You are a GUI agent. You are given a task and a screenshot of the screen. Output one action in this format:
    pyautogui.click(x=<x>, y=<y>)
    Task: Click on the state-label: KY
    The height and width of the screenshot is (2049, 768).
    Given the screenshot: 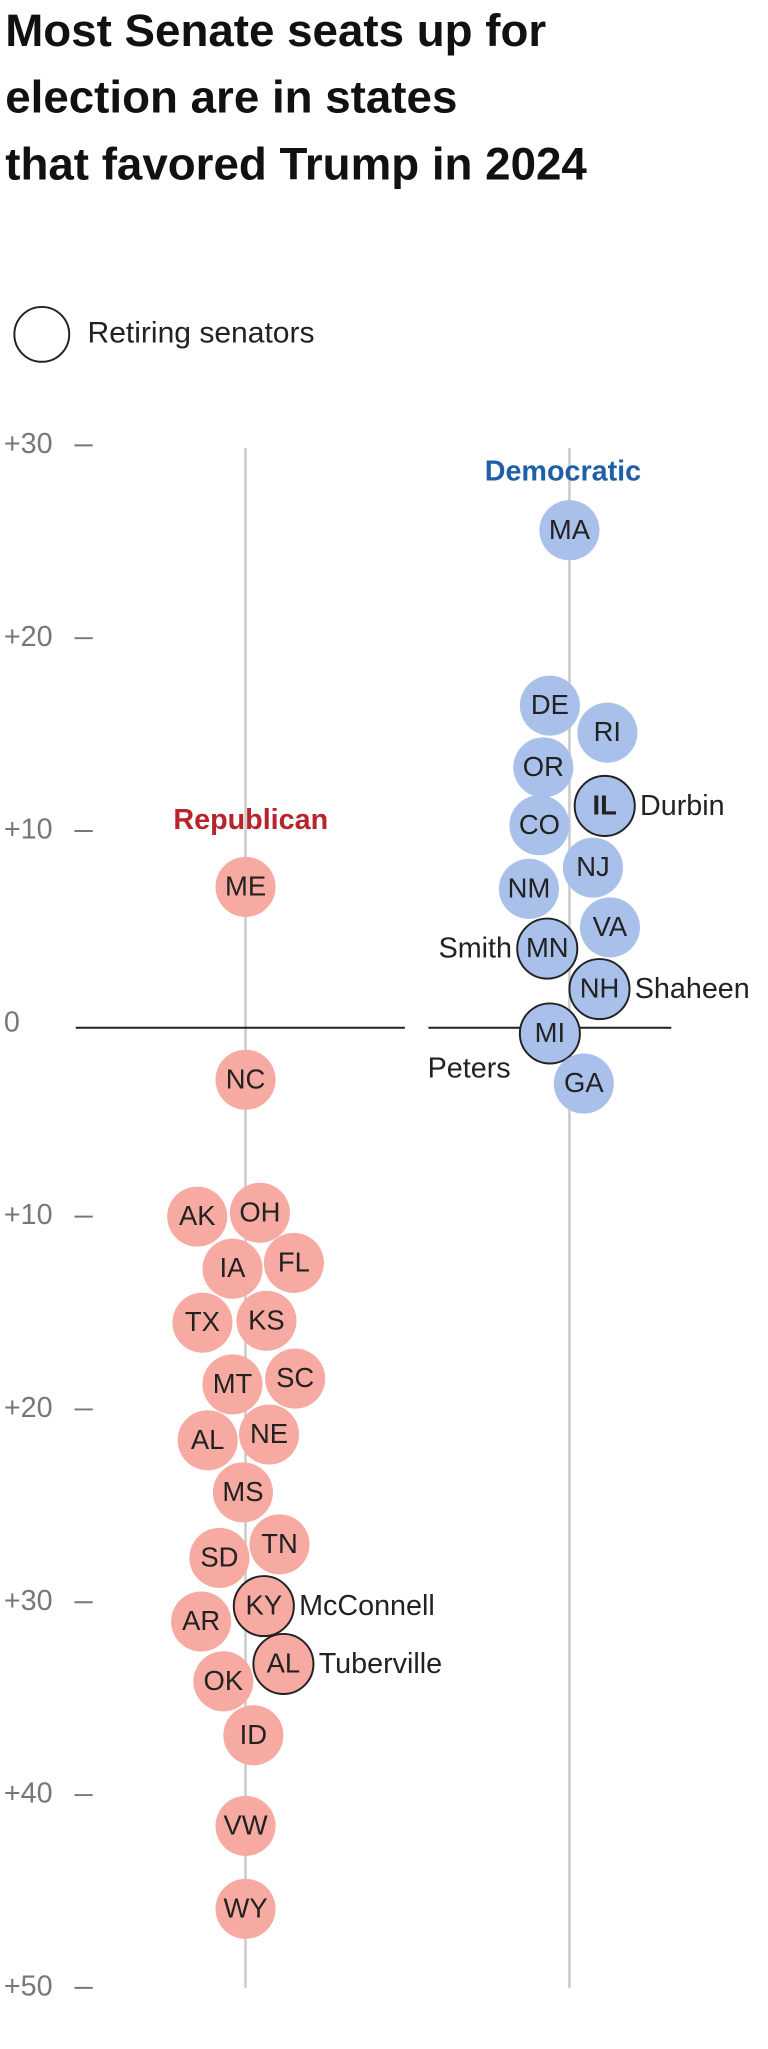 What is the action you would take?
    pyautogui.click(x=264, y=1605)
    